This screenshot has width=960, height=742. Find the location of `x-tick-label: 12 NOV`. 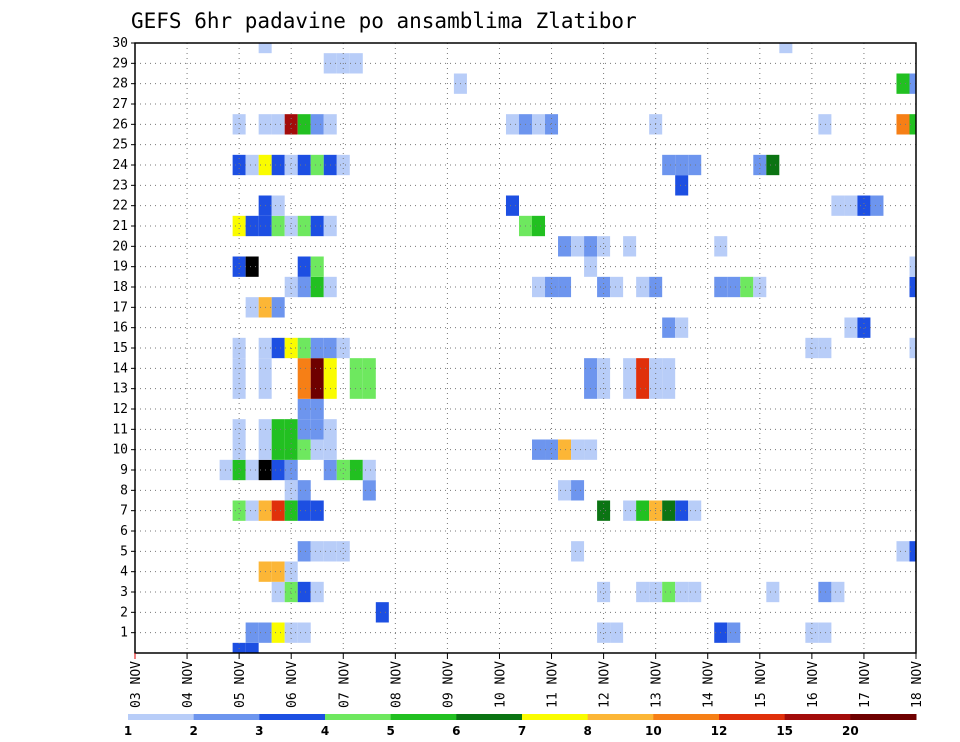

x-tick-label: 12 NOV is located at coordinates (605, 684).